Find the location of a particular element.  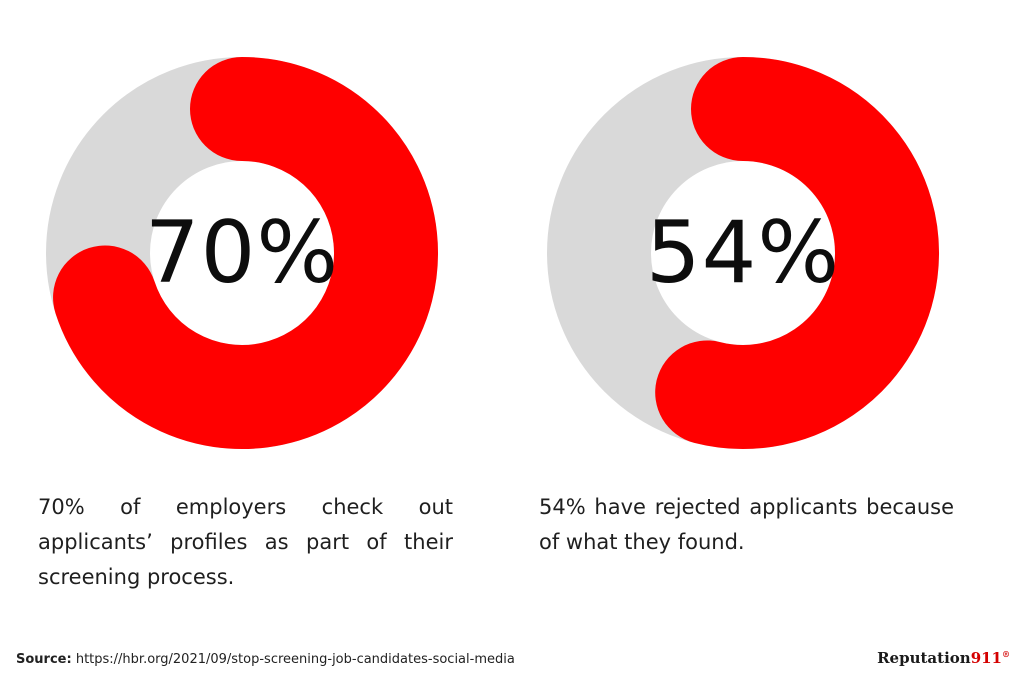

brand-number: 911 is located at coordinates (986, 658).